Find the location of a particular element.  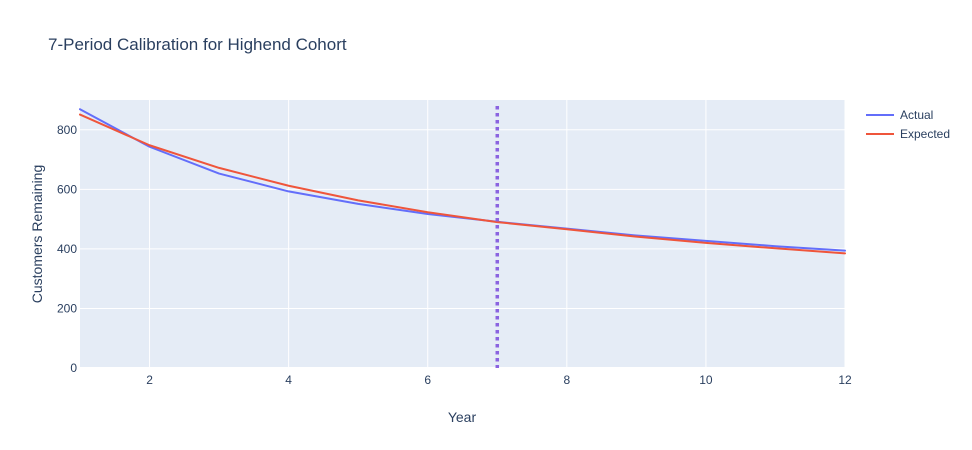

y-tick-label: 200 is located at coordinates (67, 308).